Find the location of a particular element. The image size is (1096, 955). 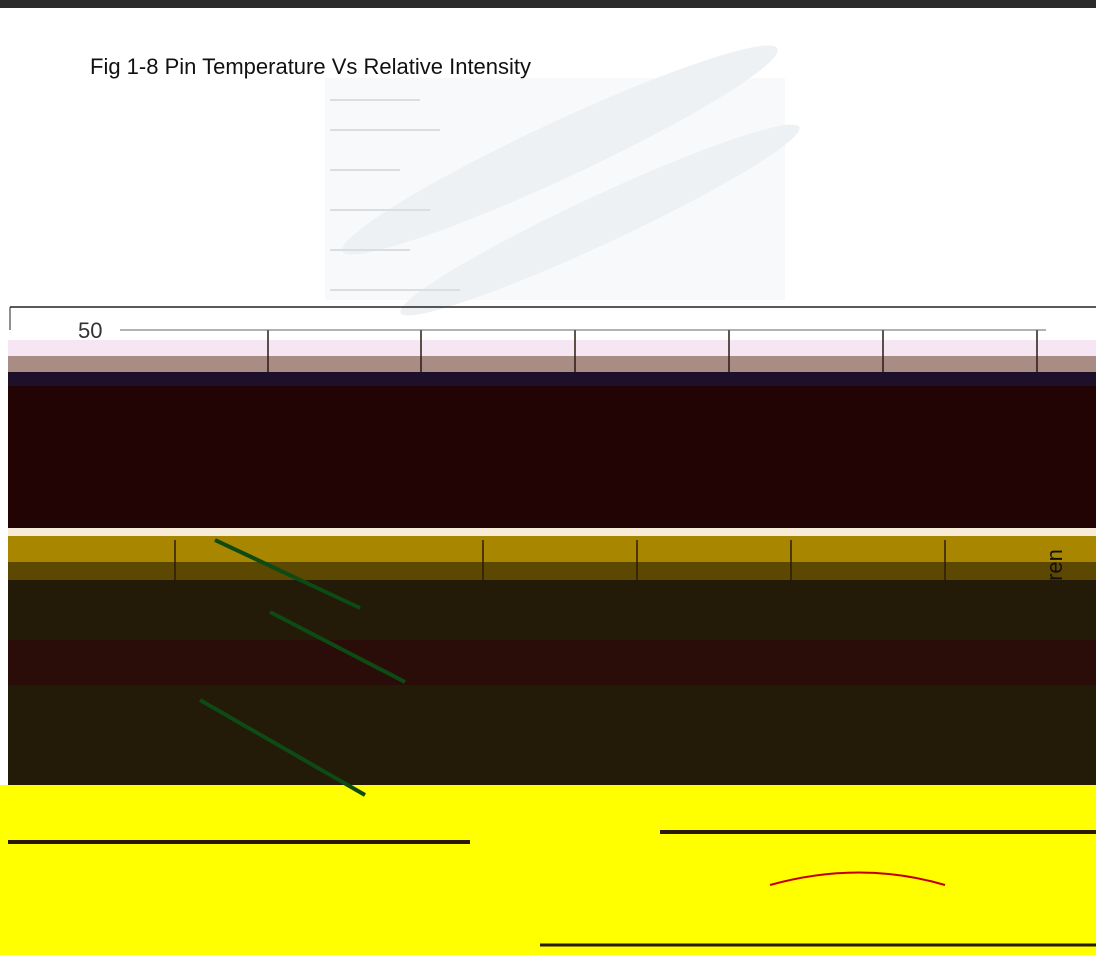

side-label: ren is located at coordinates (1054, 565).